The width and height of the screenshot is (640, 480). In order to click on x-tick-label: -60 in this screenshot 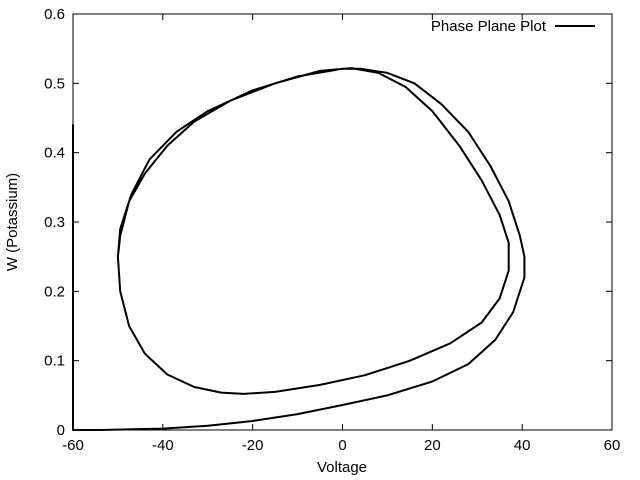, I will do `click(73, 445)`.